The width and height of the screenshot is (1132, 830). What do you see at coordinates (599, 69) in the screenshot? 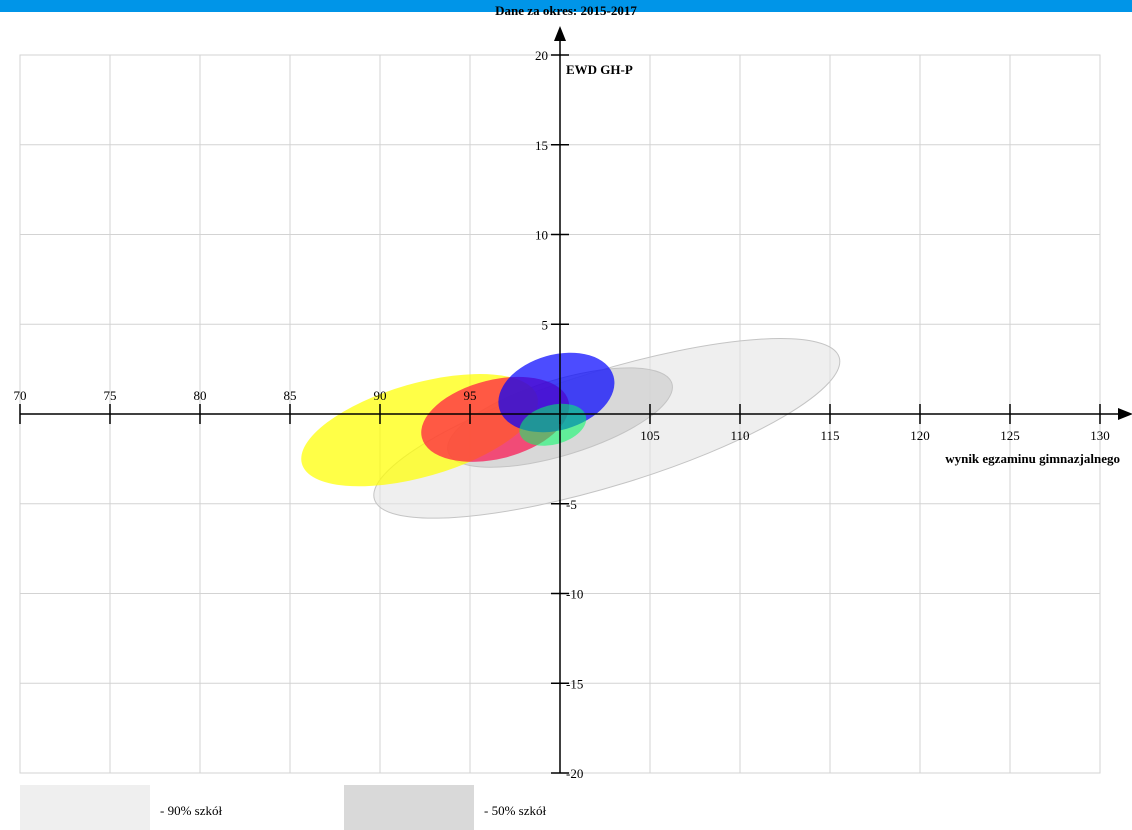
I see `y-axis-label: EWD GH-P` at bounding box center [599, 69].